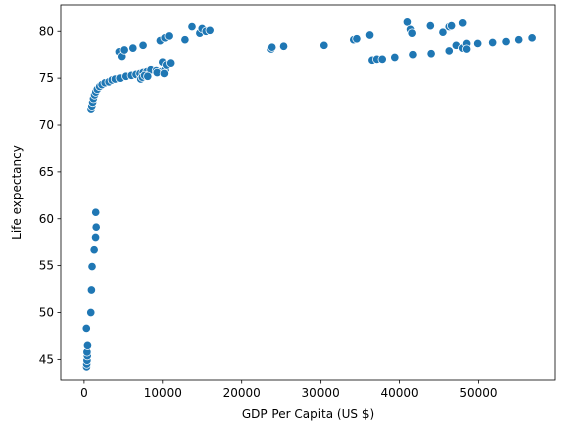  I want to click on x-tick-label: 10000, so click(163, 393).